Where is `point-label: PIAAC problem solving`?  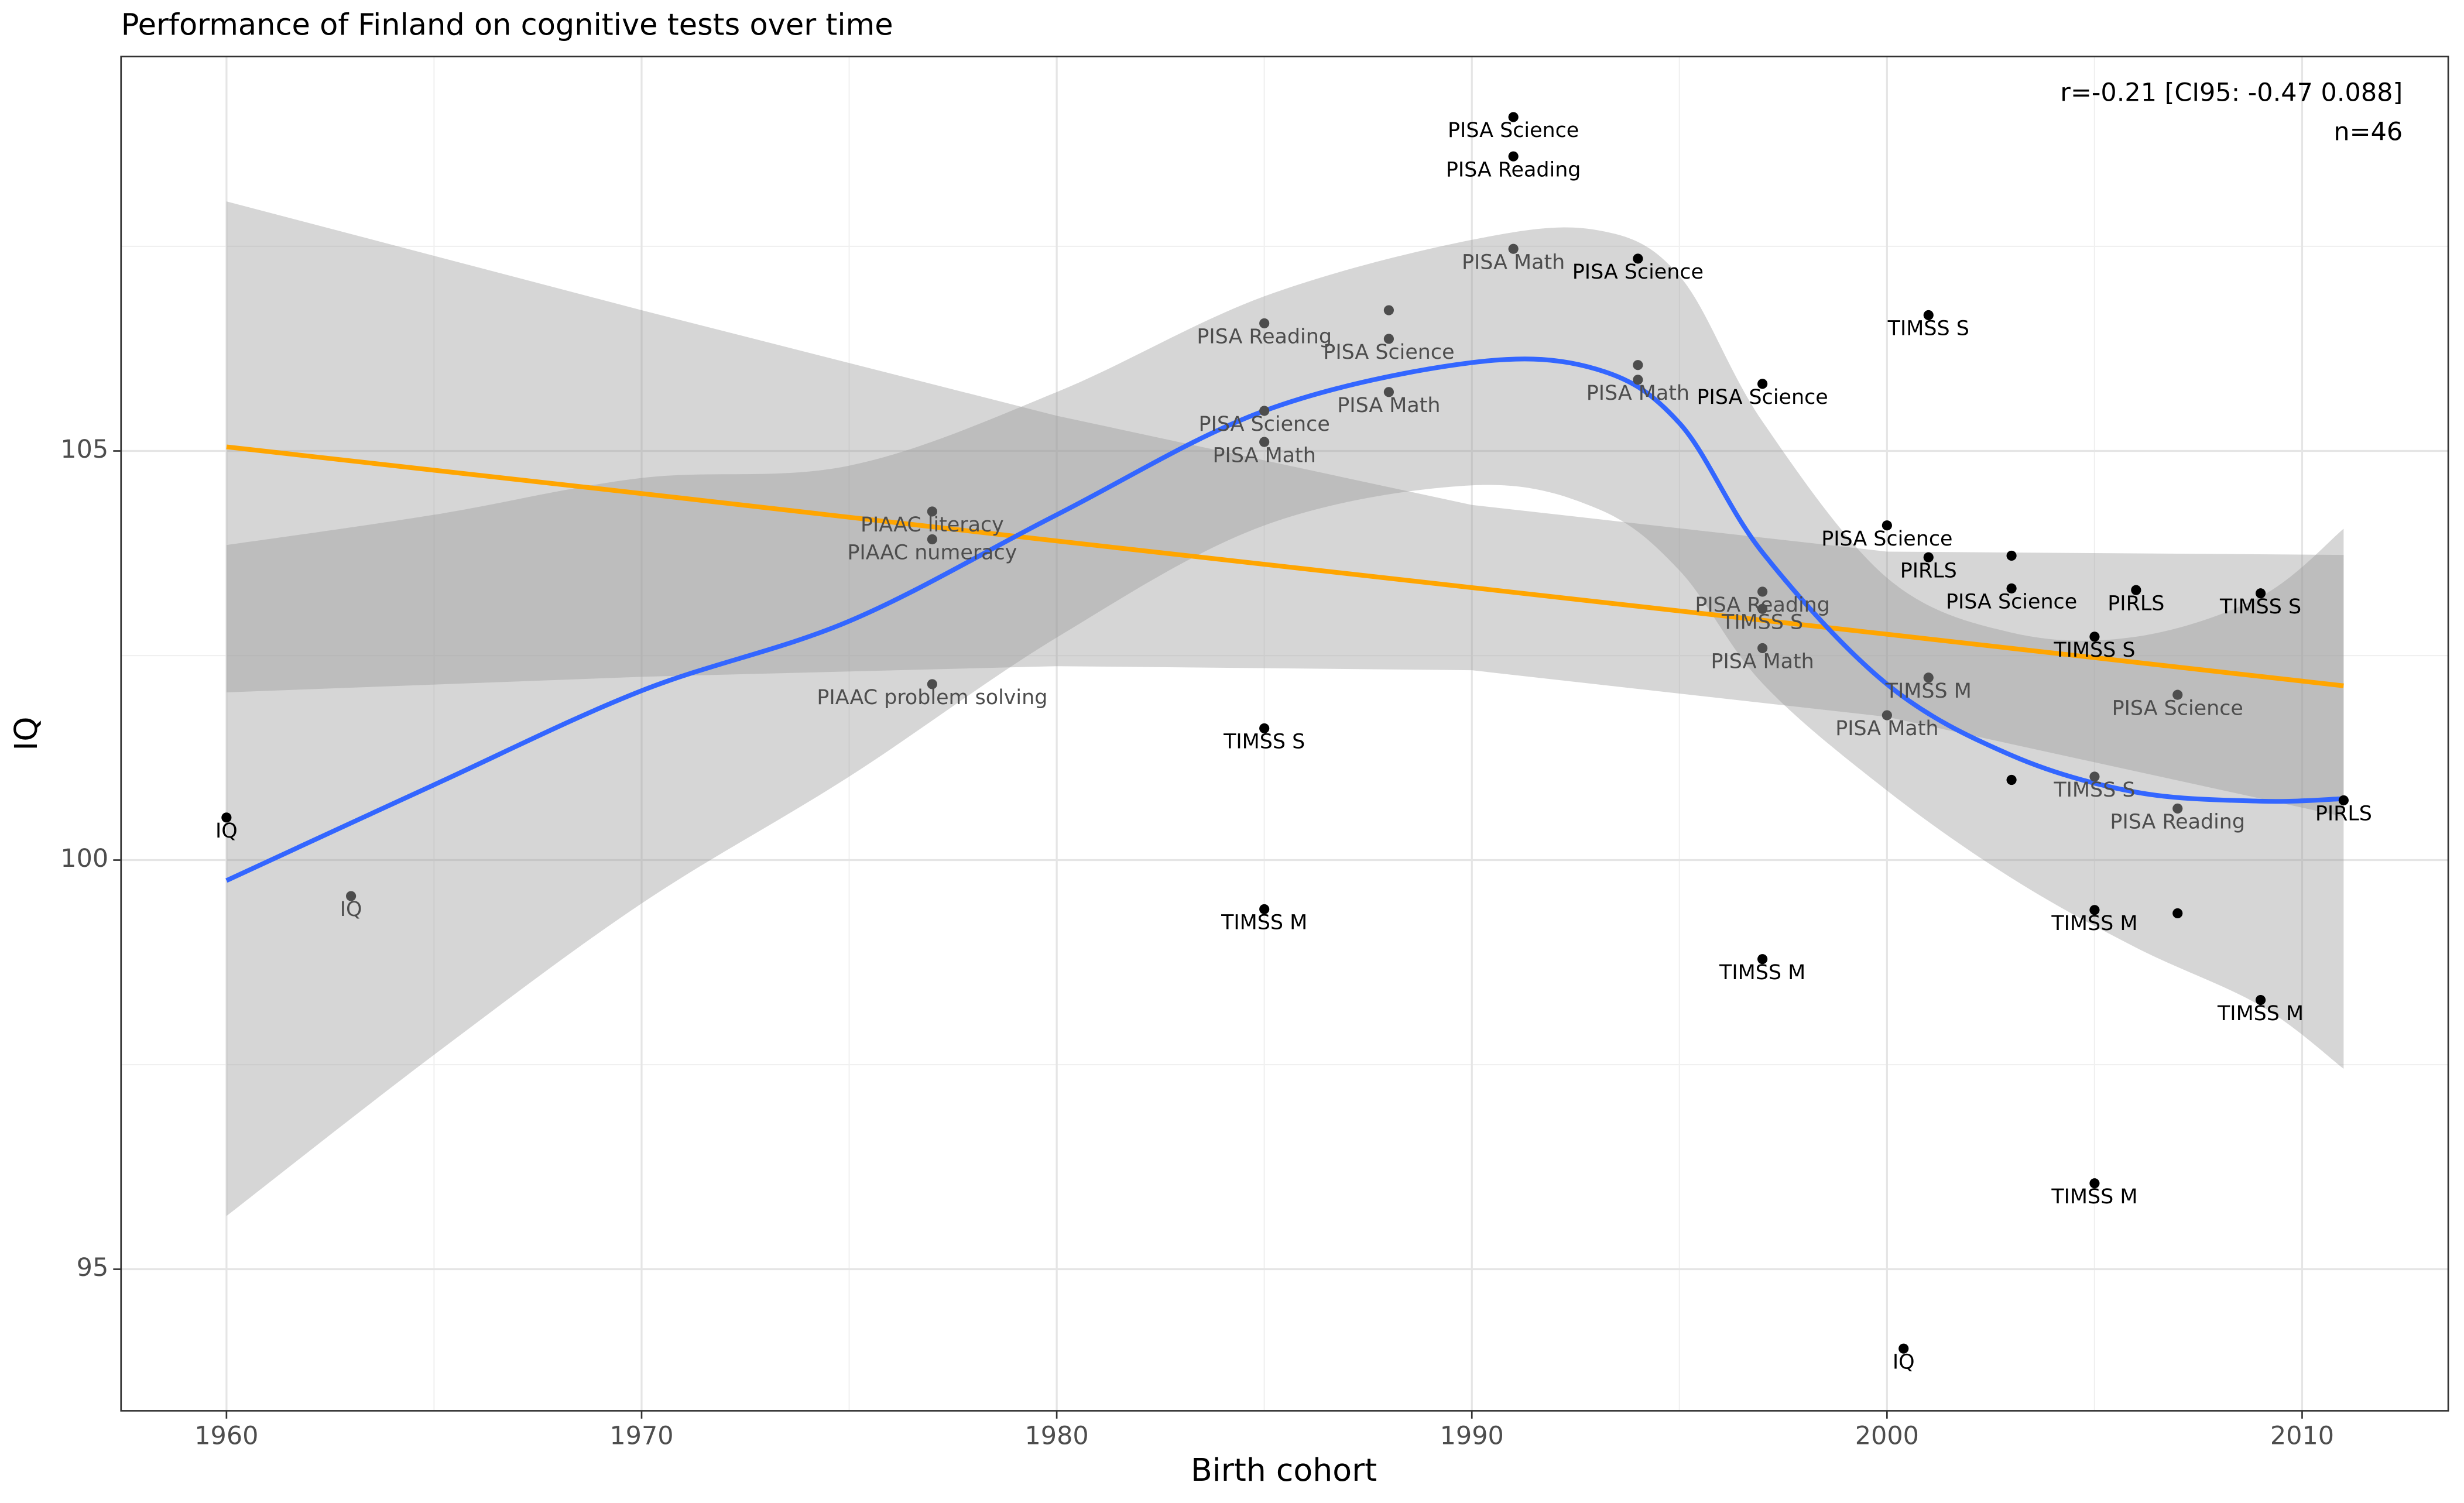 point-label: PIAAC problem solving is located at coordinates (932, 697).